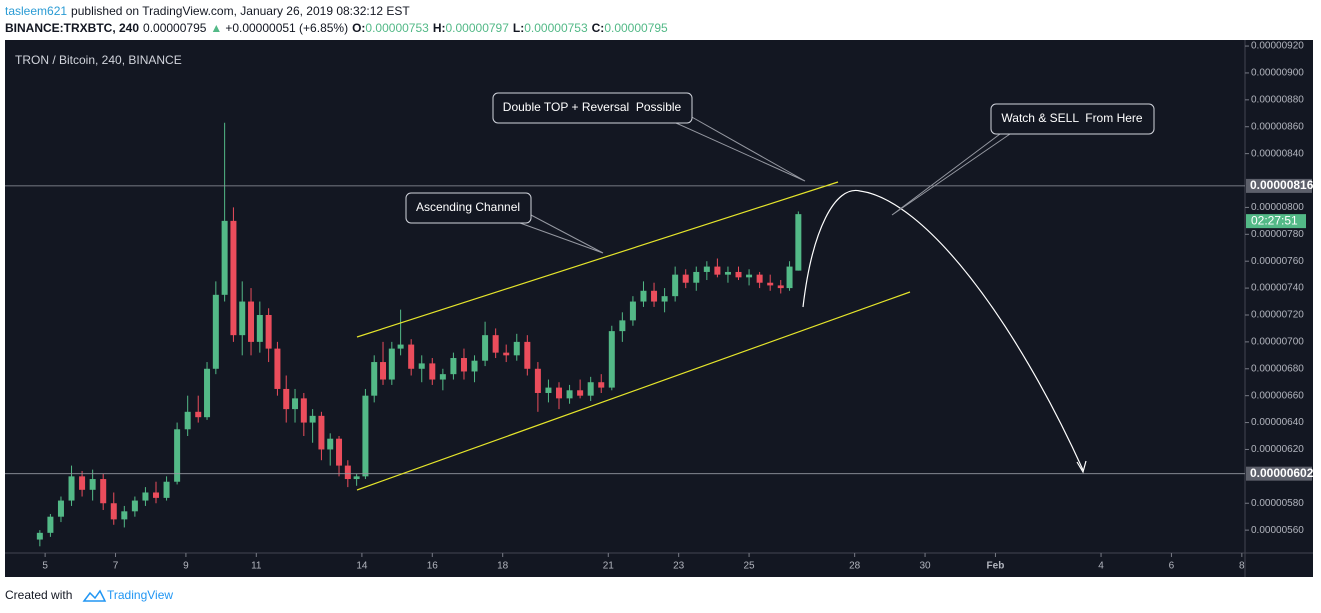 The width and height of the screenshot is (1321, 613). What do you see at coordinates (478, 28) in the screenshot?
I see `ohlc-value: 0.00000797` at bounding box center [478, 28].